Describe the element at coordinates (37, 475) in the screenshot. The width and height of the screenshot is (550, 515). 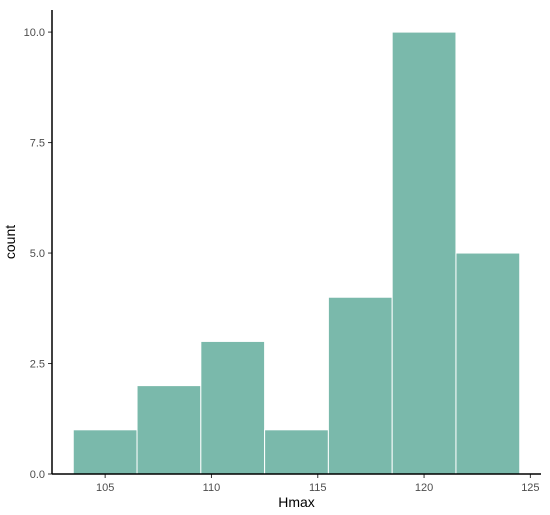
I see `y-tick-label: 0.0` at that location.